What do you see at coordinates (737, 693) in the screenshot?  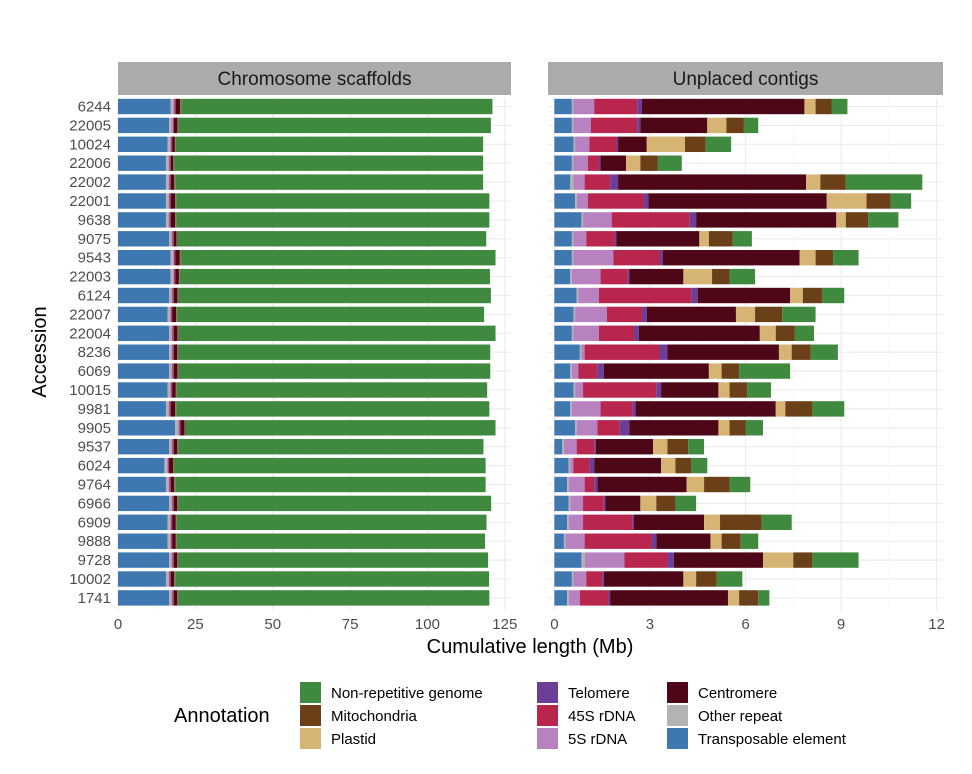 I see `legend-label-centromere: Centromere` at bounding box center [737, 693].